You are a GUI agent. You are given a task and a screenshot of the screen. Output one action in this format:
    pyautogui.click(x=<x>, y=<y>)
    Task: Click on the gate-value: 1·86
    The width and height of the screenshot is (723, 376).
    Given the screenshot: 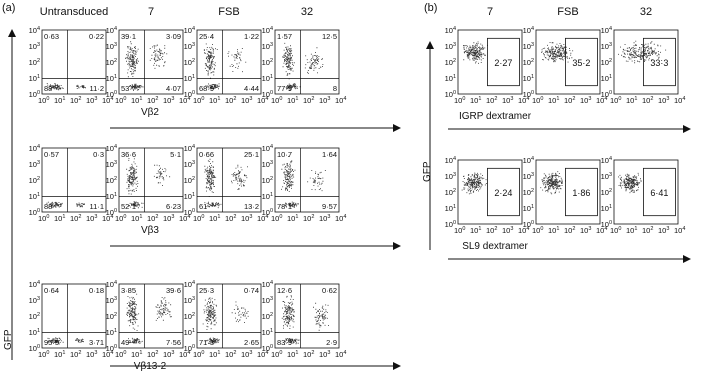 What is the action you would take?
    pyautogui.click(x=581, y=193)
    